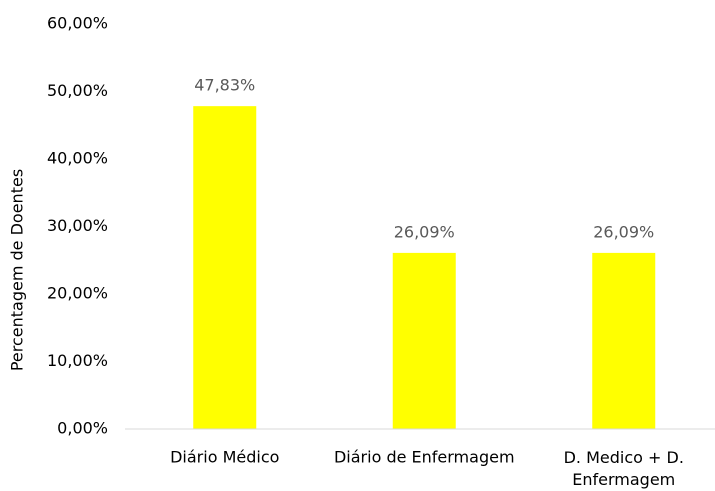 The height and width of the screenshot is (491, 715). Describe the element at coordinates (624, 468) in the screenshot. I see `x-tick-label: D. Medico + D. Enfermagem` at that location.